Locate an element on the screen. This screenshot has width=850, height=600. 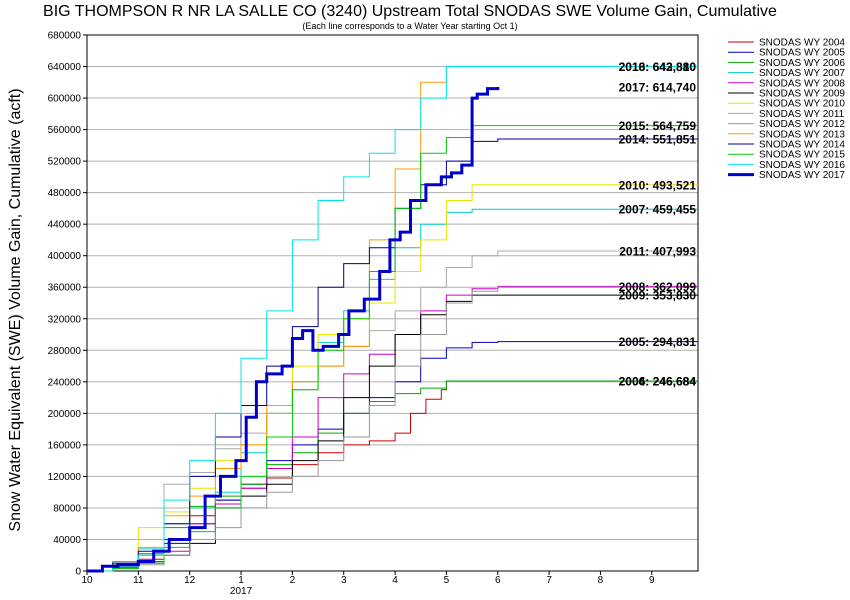
x-year-label: 2017 is located at coordinates (241, 591).